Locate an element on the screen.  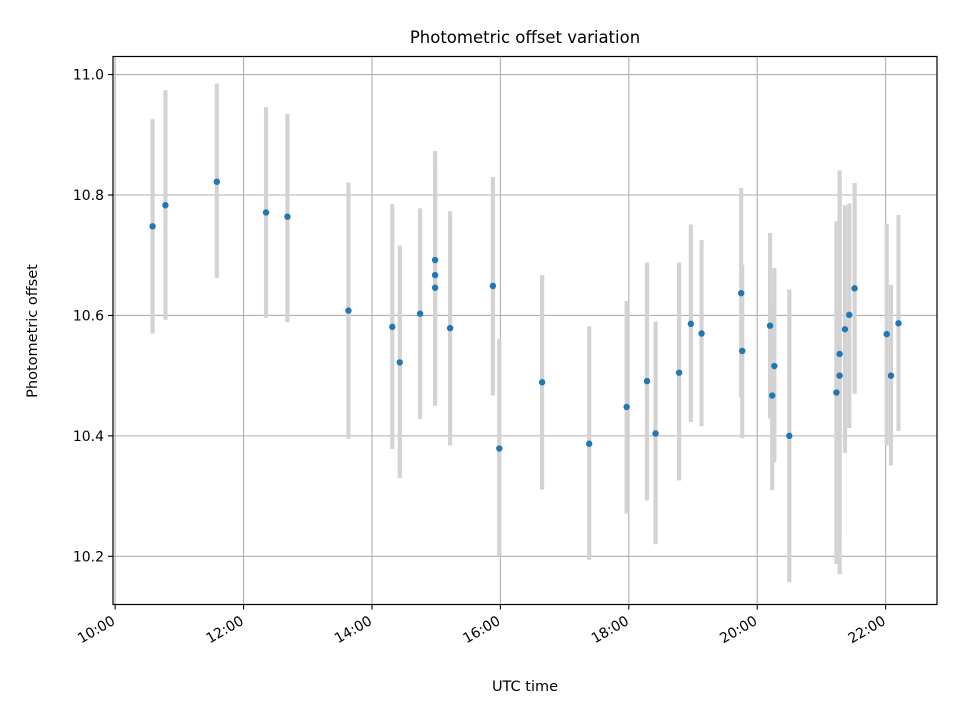
x-axis-label: UTC time is located at coordinates (525, 687).